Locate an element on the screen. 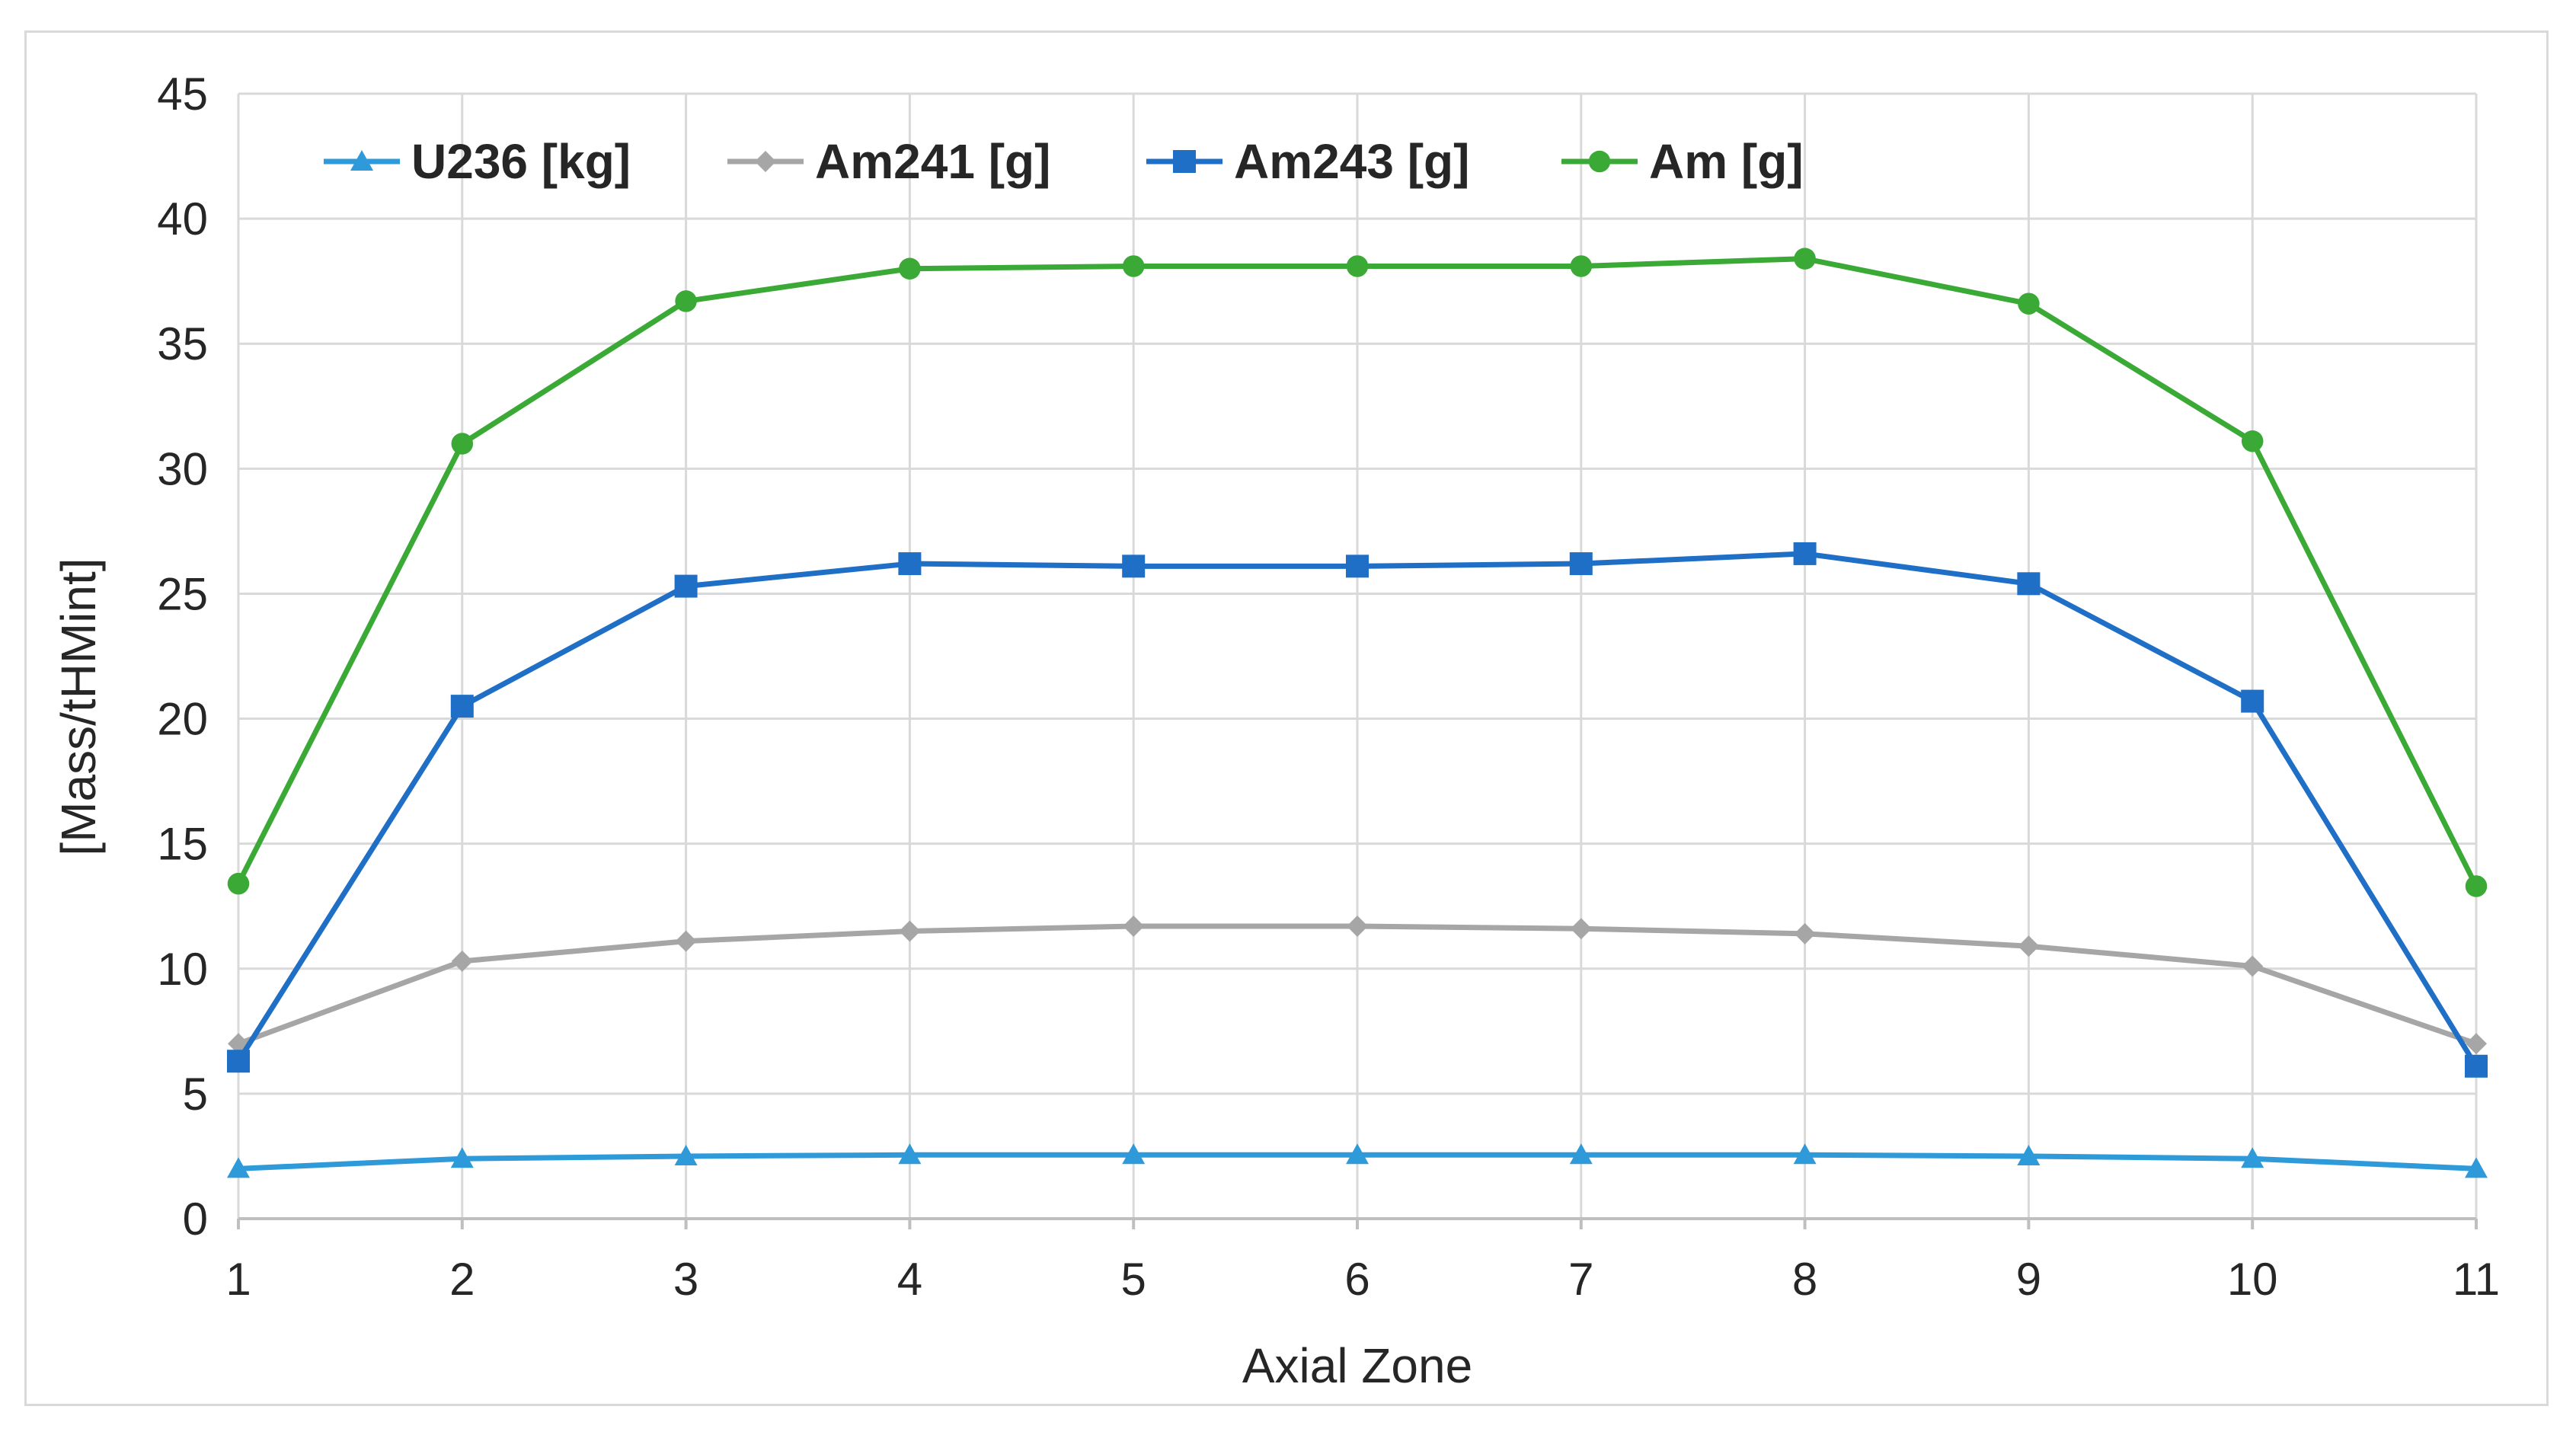  y-tick-label: 5 is located at coordinates (196, 1094).